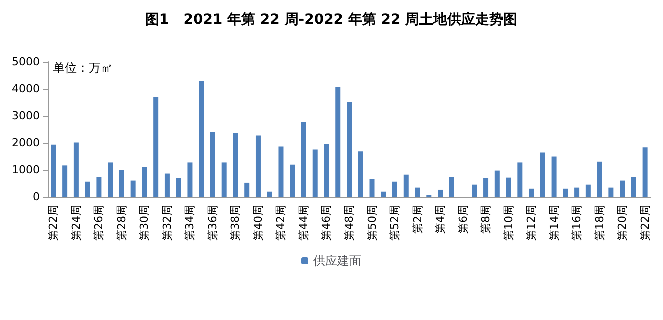 This screenshot has width=663, height=320. Describe the element at coordinates (327, 223) in the screenshot. I see `x-tick-label: 第46周` at that location.